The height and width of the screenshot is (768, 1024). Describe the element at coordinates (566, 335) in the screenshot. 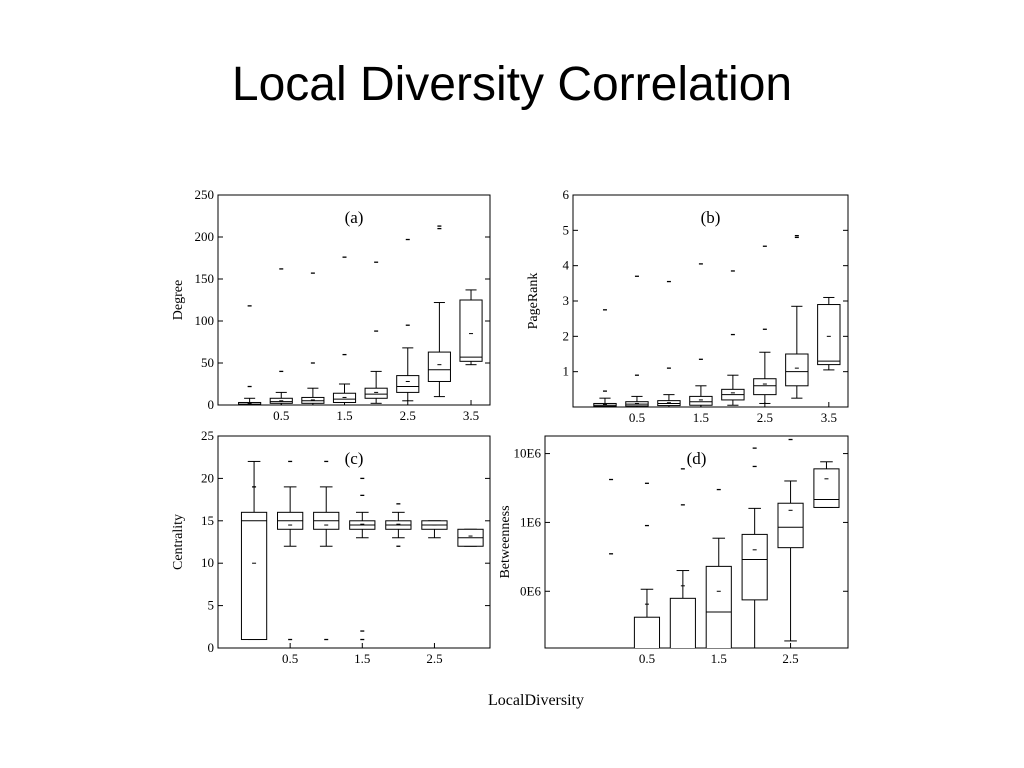

I see `y-tick-label: 2` at that location.